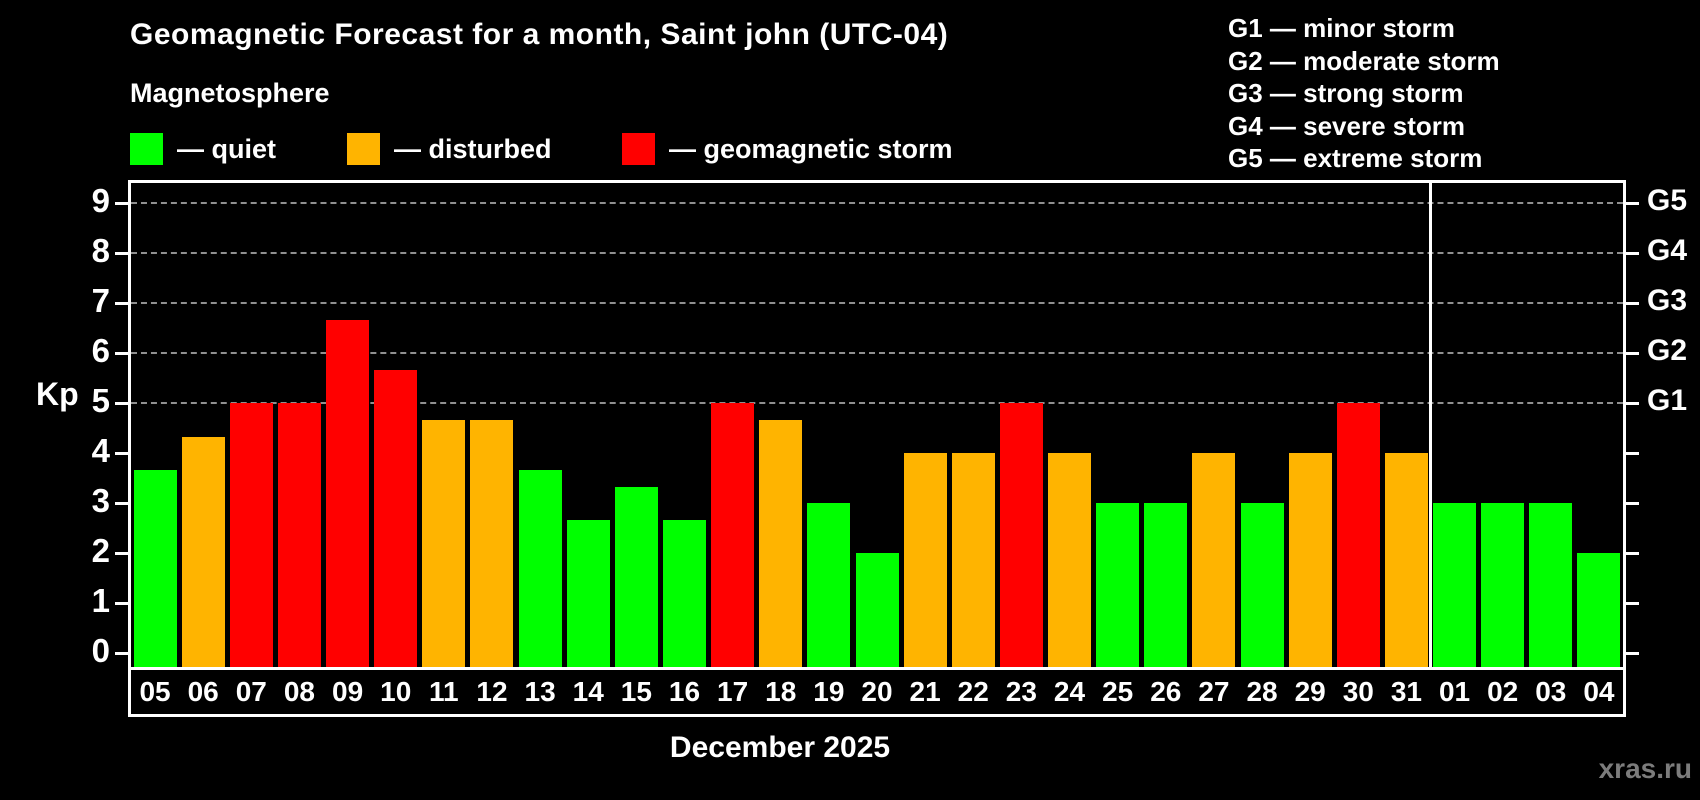 The height and width of the screenshot is (800, 1700). Describe the element at coordinates (1347, 125) in the screenshot. I see `g-scale-legend-line-4: G4 — severe storm` at that location.